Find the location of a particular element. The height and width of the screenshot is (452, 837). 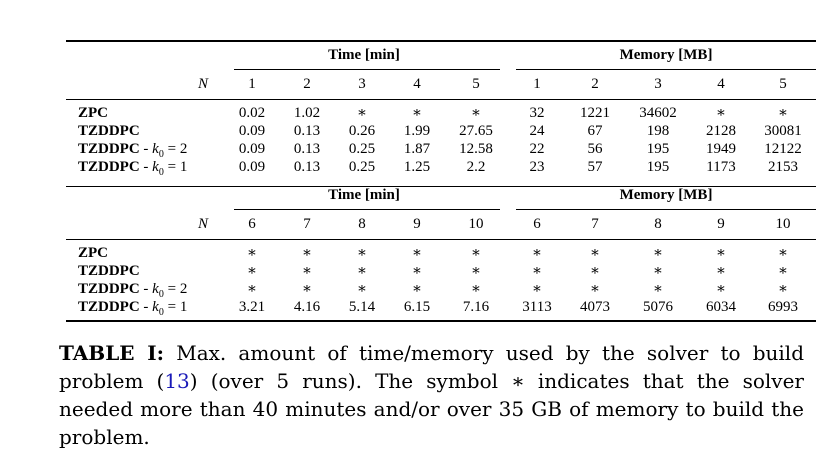

n-header-memory: 9 is located at coordinates (721, 224).